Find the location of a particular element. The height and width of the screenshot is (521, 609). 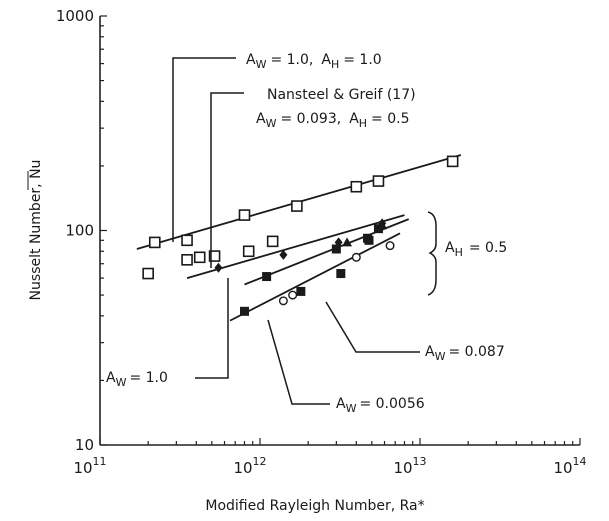

y-tick-label-2: 1000 is located at coordinates (75, 16).